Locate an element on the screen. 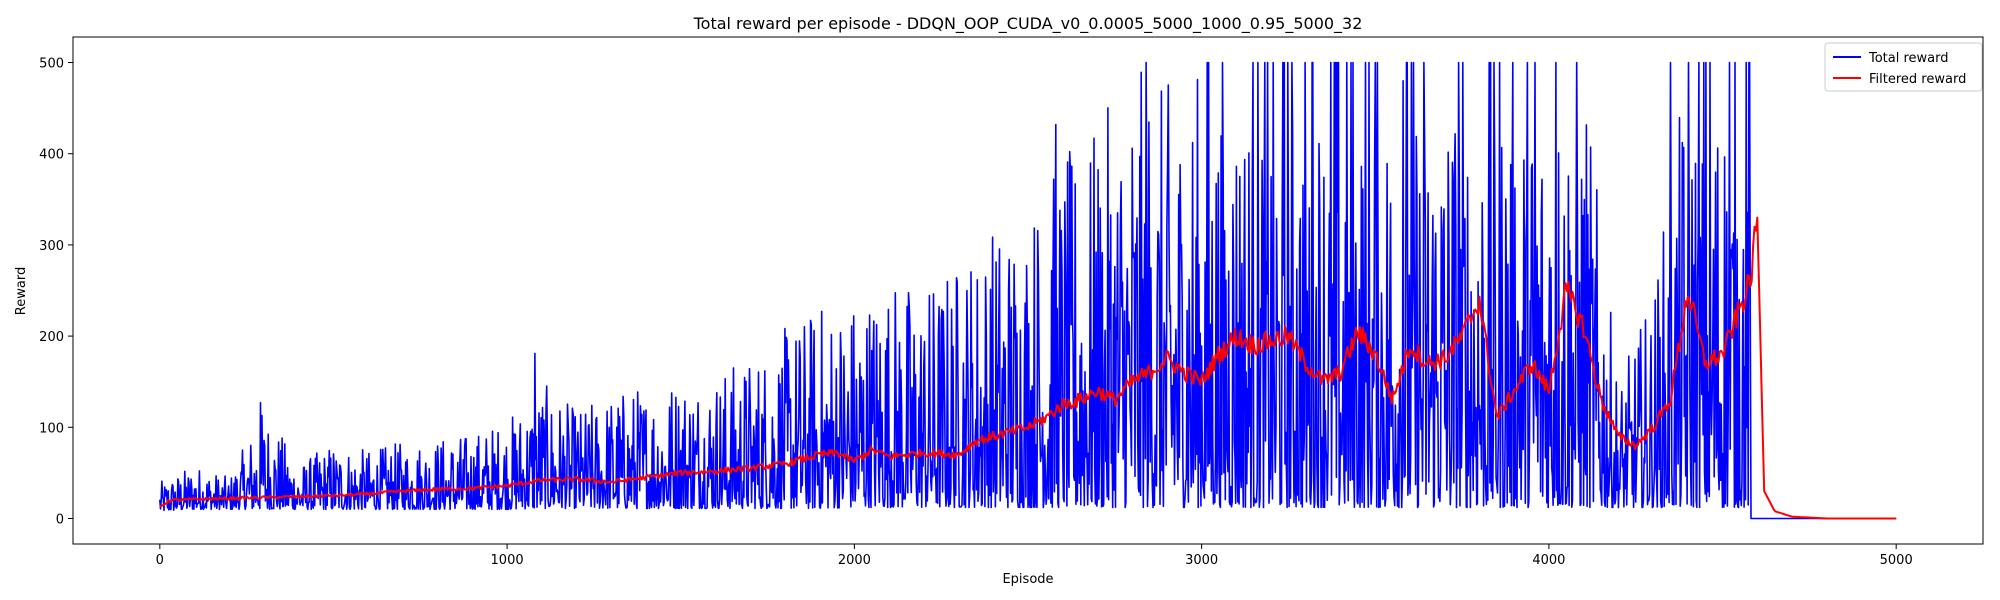  x-tick-label: 0 is located at coordinates (160, 560).